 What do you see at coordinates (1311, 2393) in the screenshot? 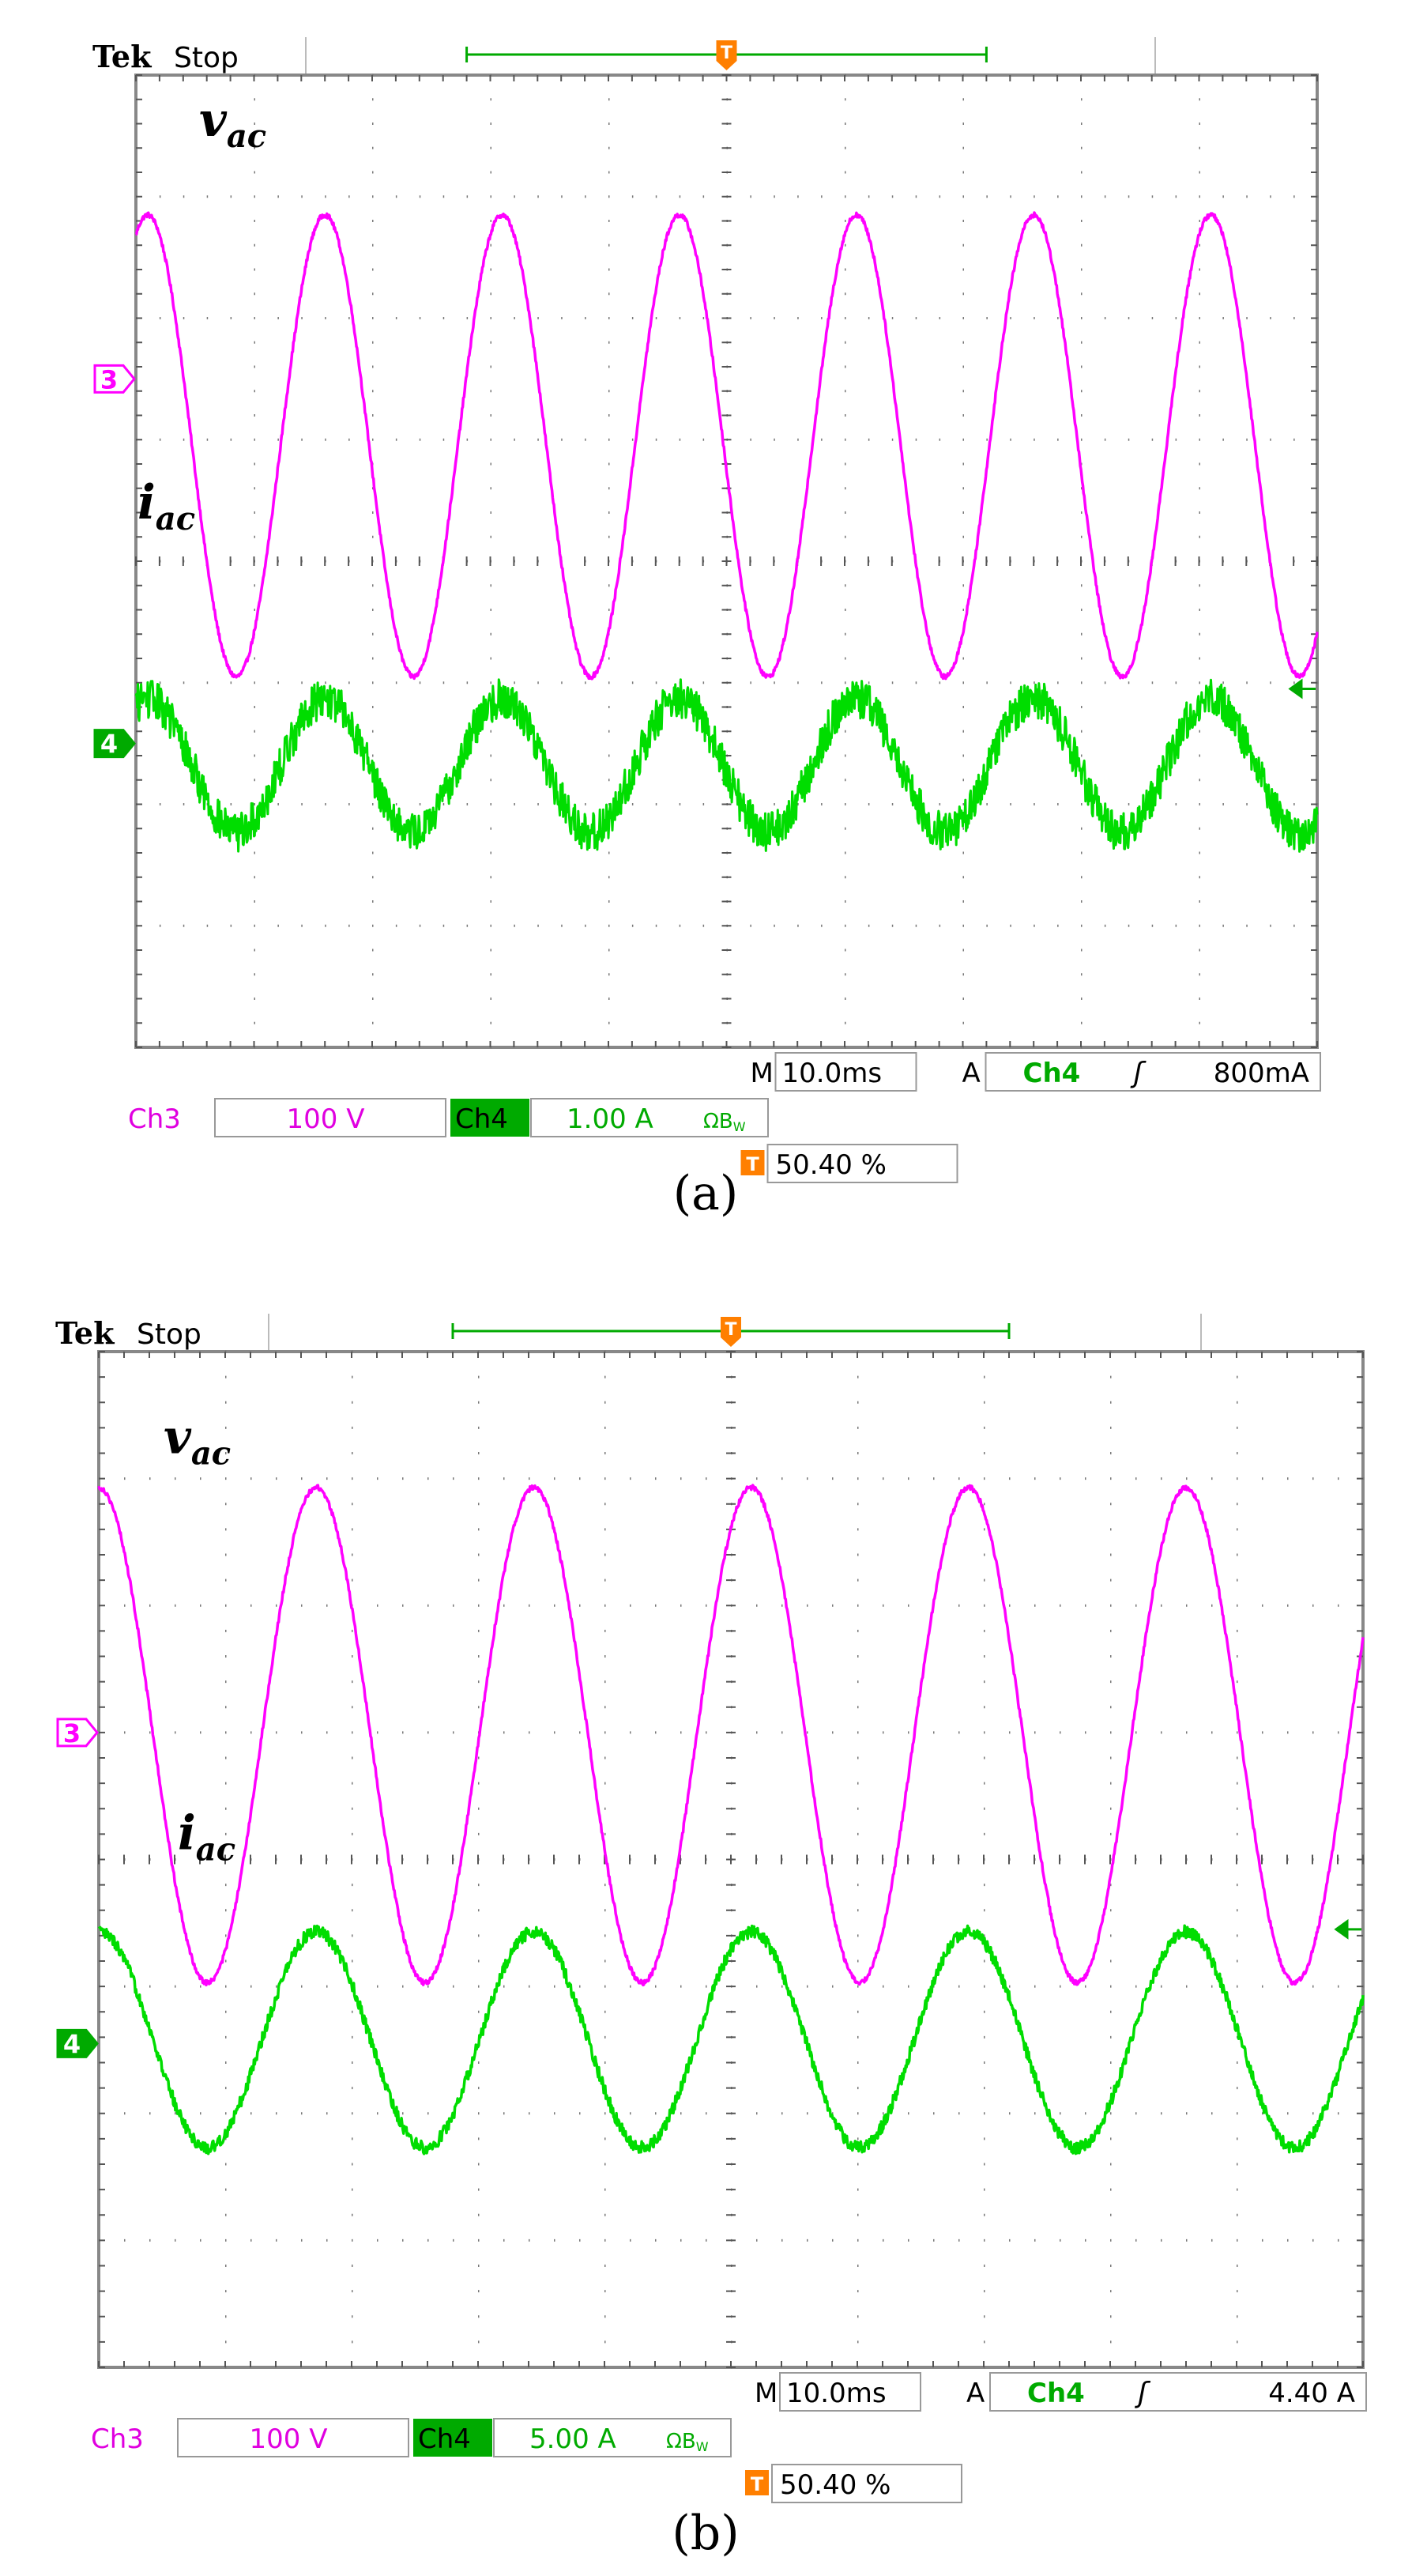
I see `trigger-level-readout: 4.40 A` at bounding box center [1311, 2393].